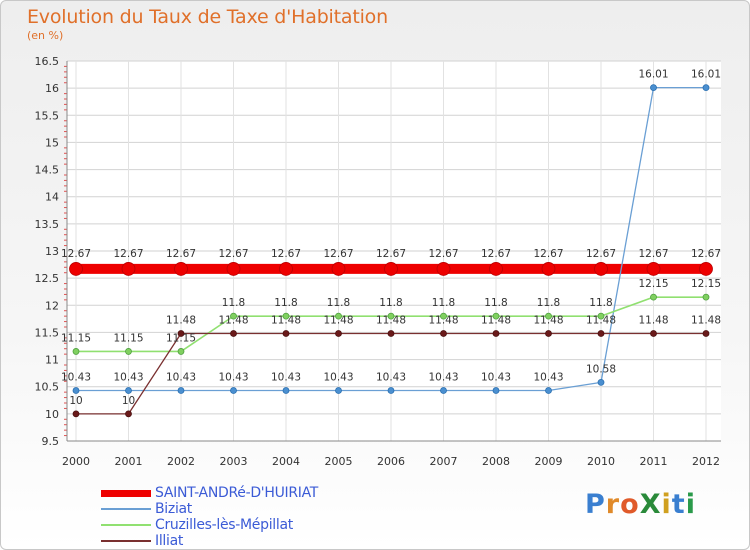 This screenshot has height=550, width=750. I want to click on logo-letter: o, so click(630, 504).